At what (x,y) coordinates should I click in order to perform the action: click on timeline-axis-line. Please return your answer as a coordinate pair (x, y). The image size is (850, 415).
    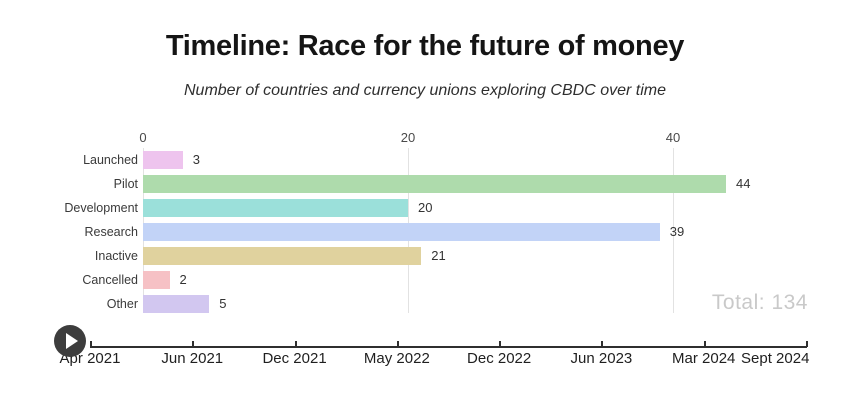
    Looking at the image, I should click on (448, 347).